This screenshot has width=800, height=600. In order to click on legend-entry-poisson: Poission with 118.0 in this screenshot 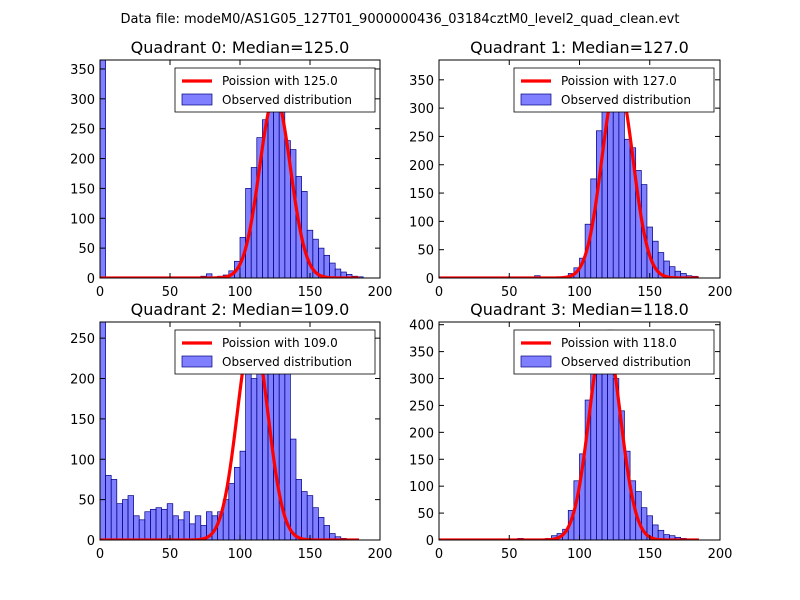, I will do `click(619, 343)`.